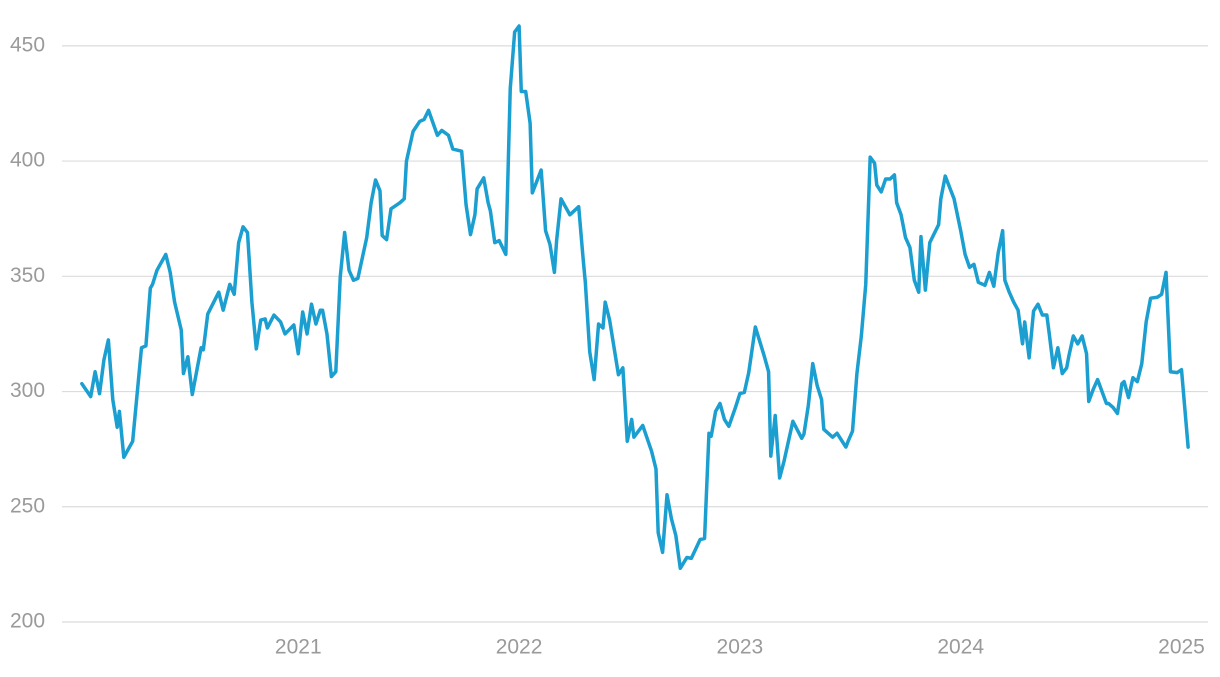 Image resolution: width=1220 pixels, height=677 pixels. I want to click on y-tick-label: 350, so click(27, 275).